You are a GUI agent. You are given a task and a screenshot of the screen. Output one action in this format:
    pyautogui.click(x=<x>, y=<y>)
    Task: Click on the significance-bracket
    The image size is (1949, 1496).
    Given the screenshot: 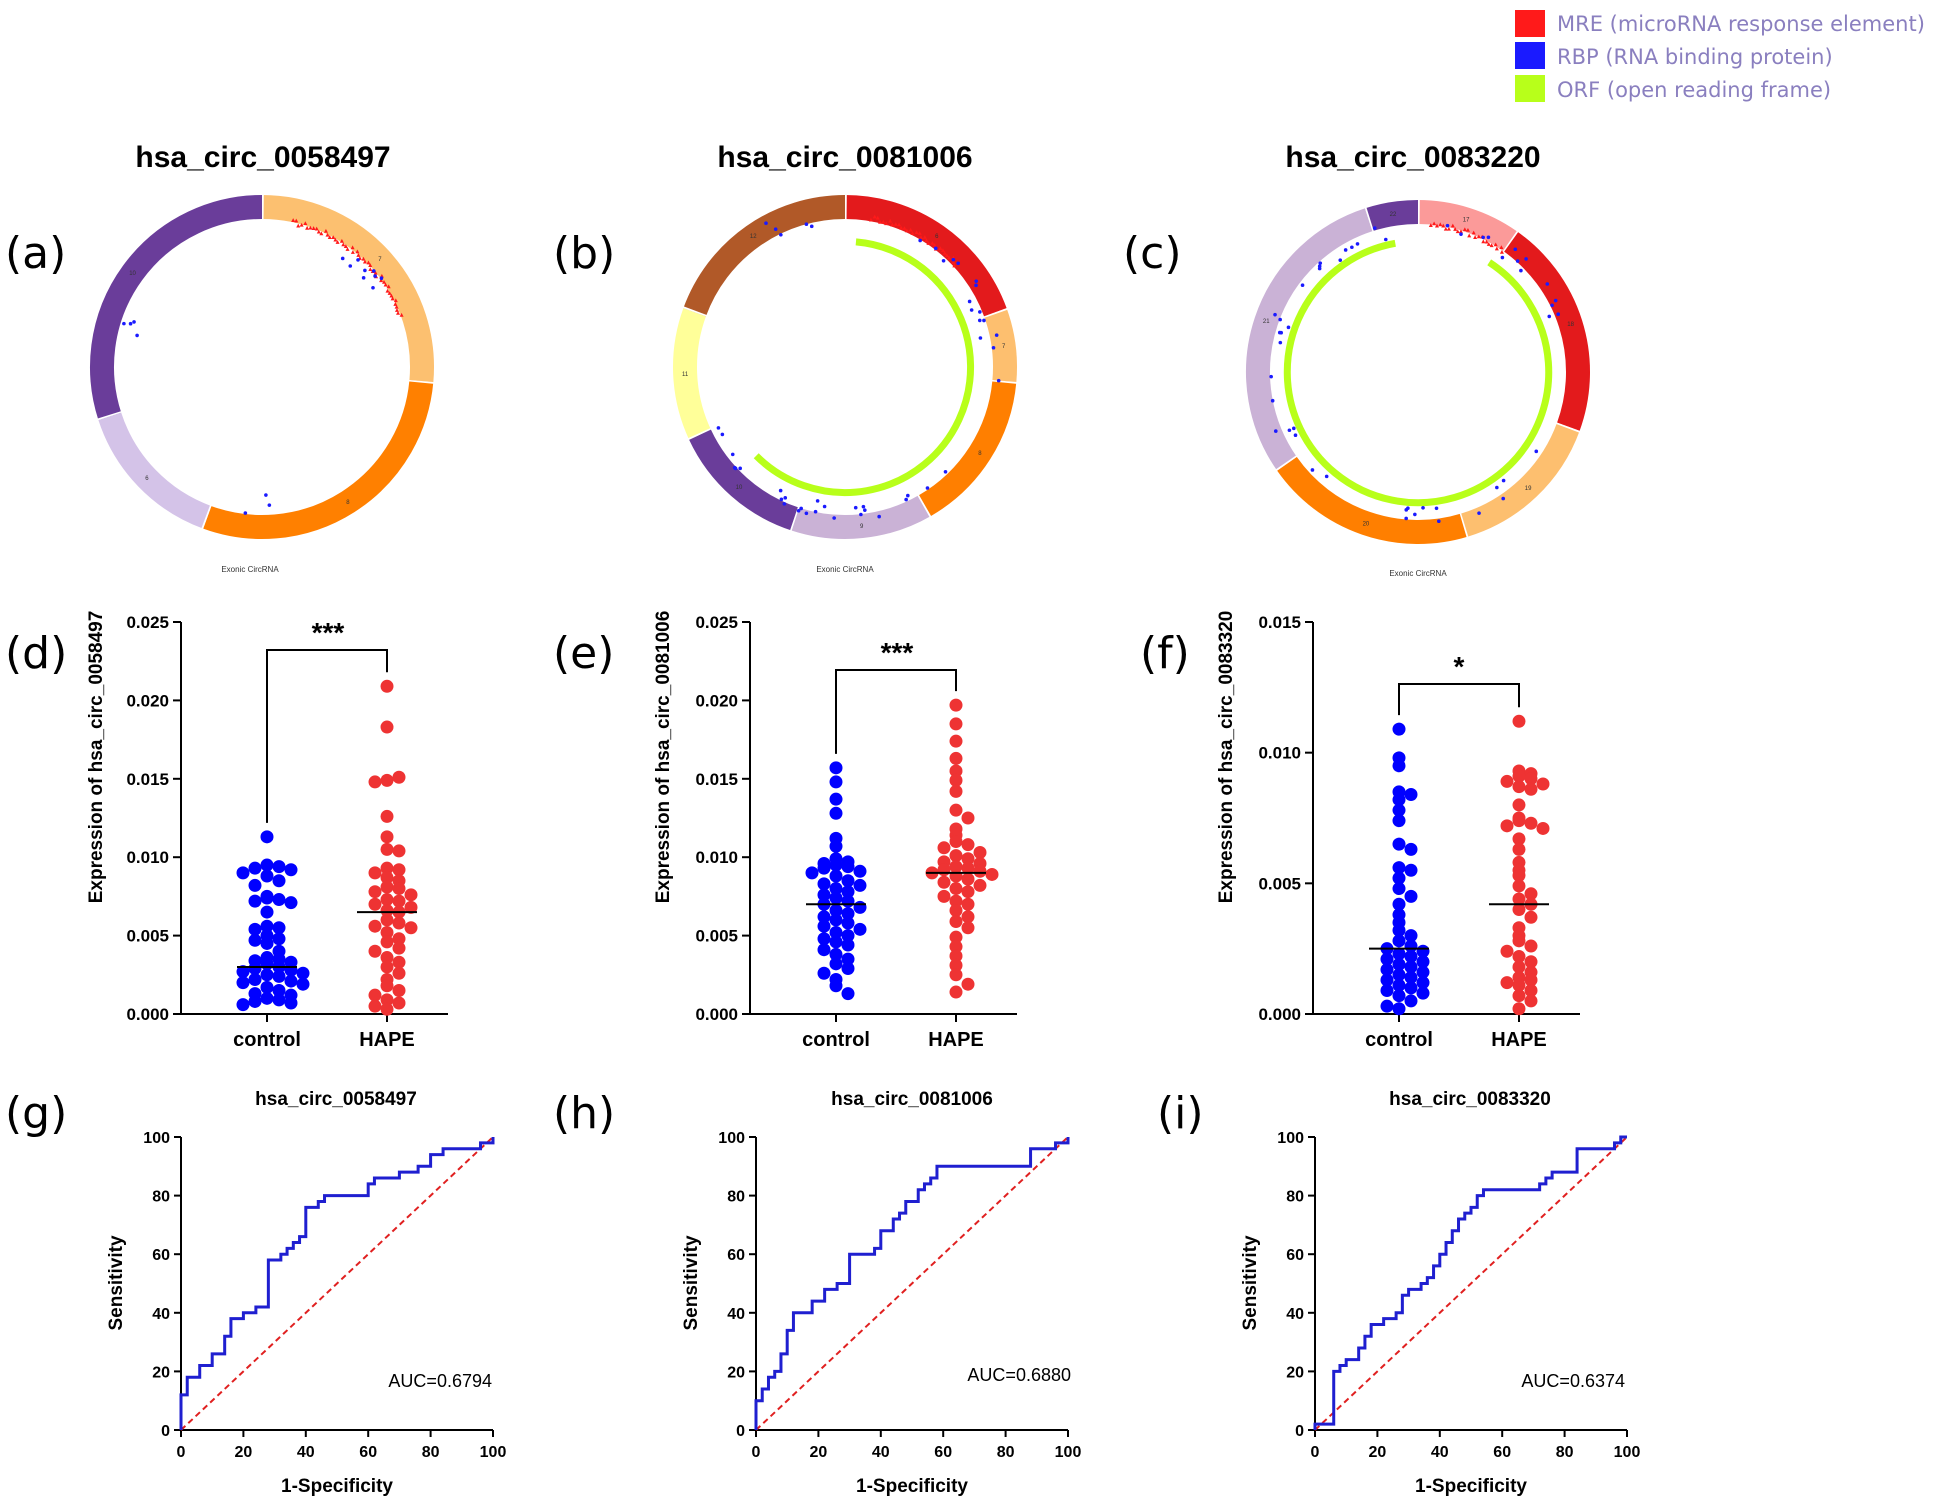 What is the action you would take?
    pyautogui.click(x=327, y=736)
    